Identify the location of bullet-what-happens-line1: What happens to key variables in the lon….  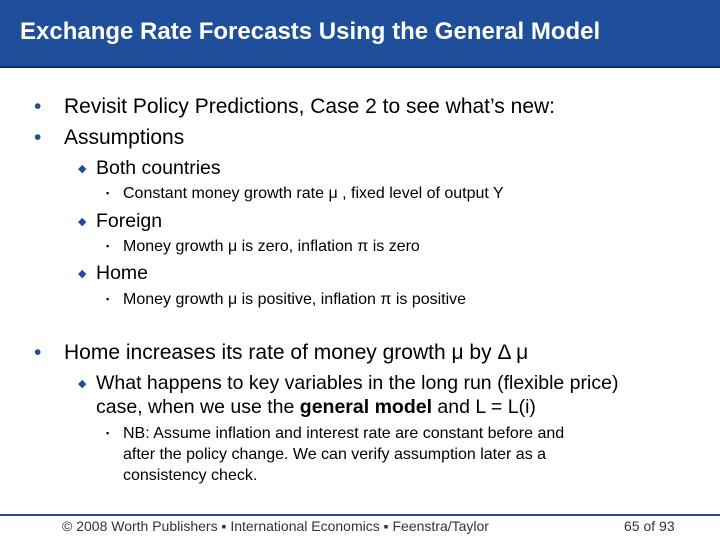
(357, 383).